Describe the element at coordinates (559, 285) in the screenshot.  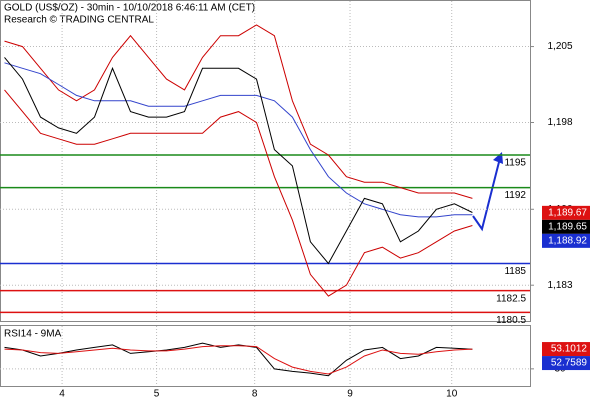
I see `y-tick-label: 1,183` at that location.